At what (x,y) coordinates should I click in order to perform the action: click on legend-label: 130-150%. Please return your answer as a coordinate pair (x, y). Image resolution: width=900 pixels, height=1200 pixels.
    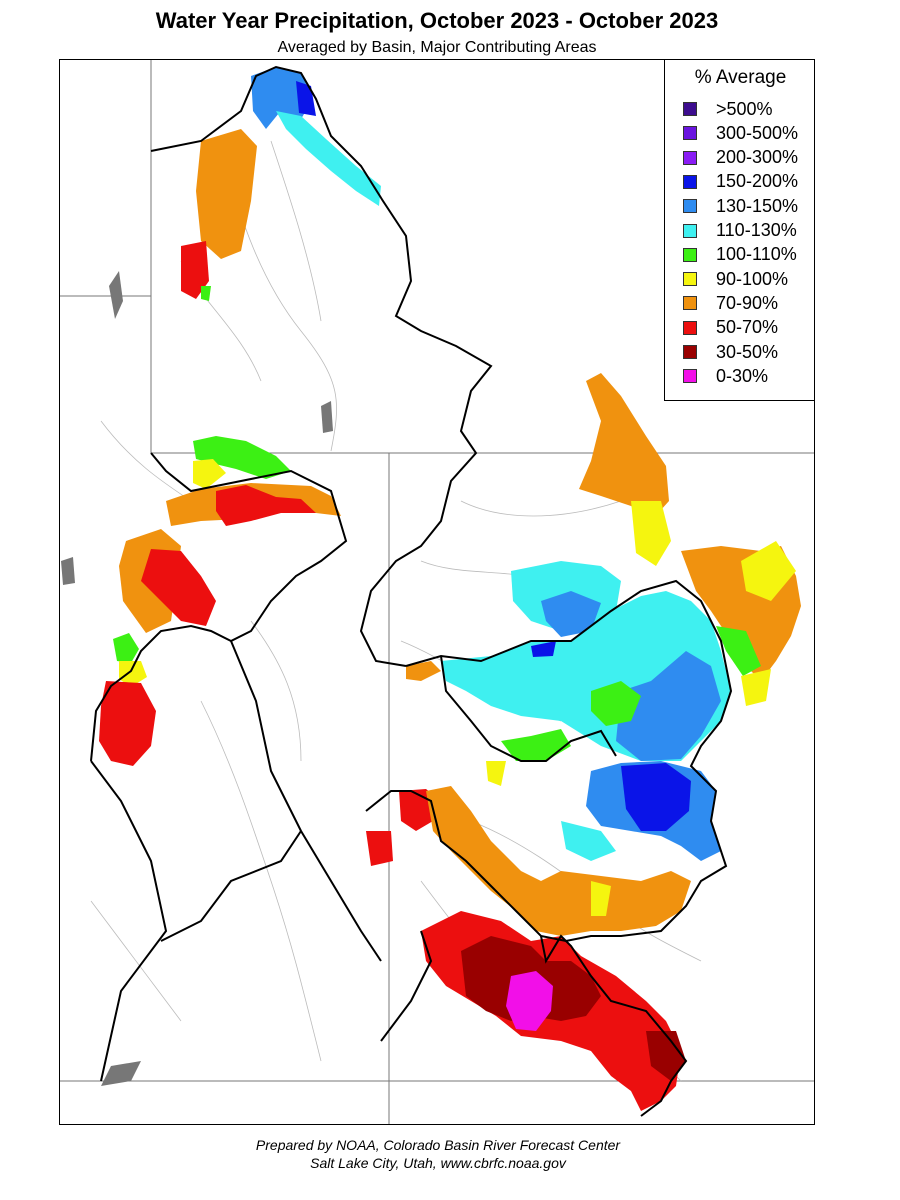
    Looking at the image, I should click on (757, 205).